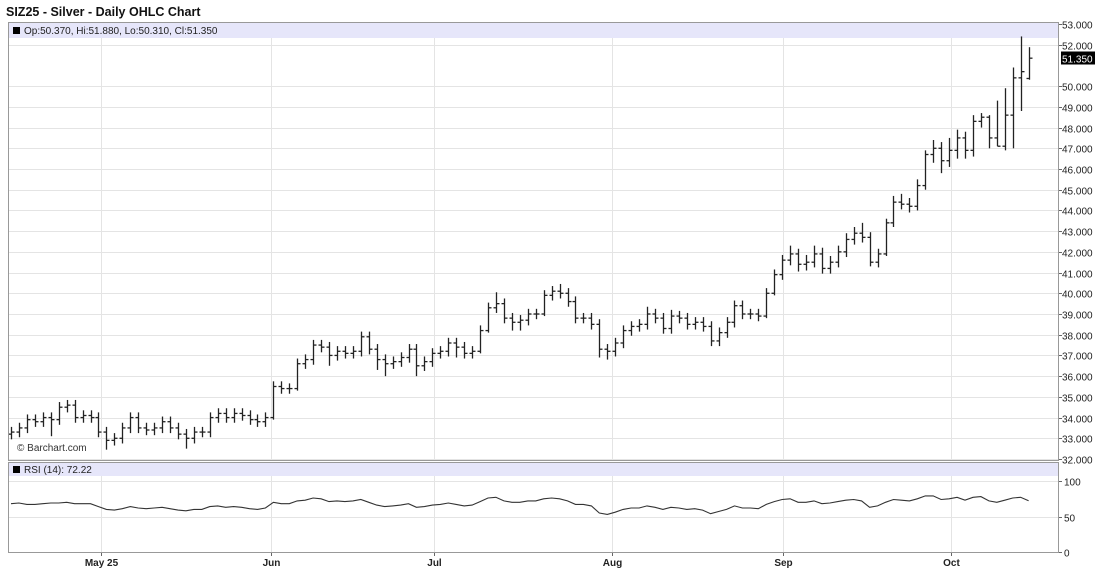 Image resolution: width=1111 pixels, height=573 pixels. I want to click on x-tick-label: Sep, so click(783, 563).